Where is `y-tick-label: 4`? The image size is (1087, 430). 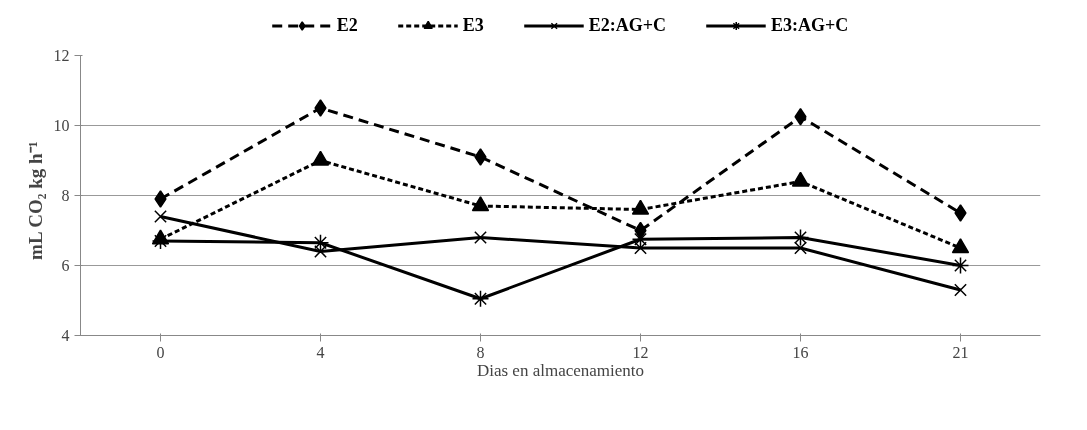
y-tick-label: 4 is located at coordinates (65, 335).